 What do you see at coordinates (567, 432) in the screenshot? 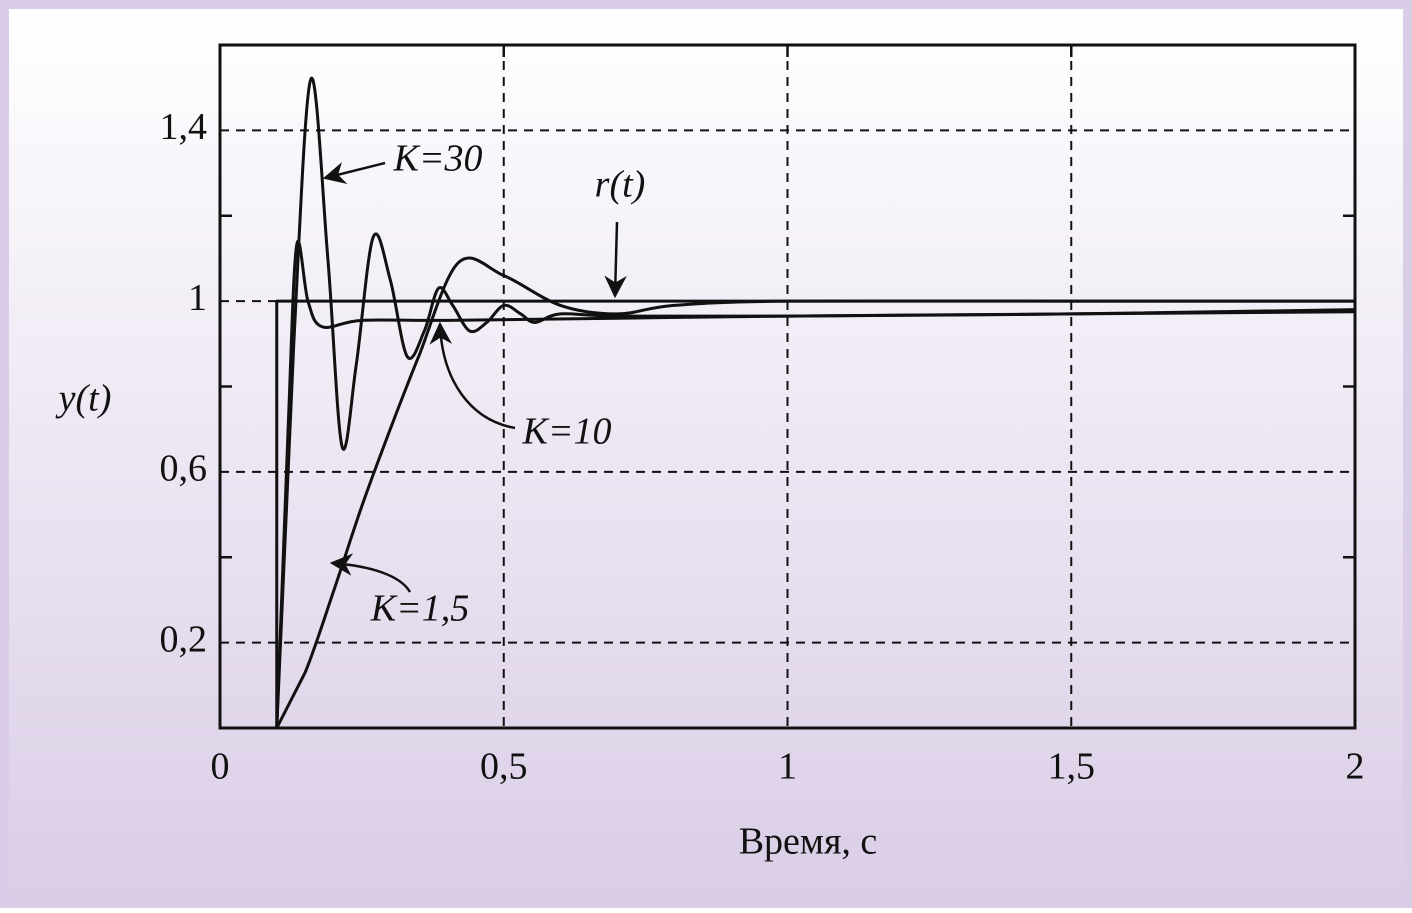
I see `series-annotation: K=10` at bounding box center [567, 432].